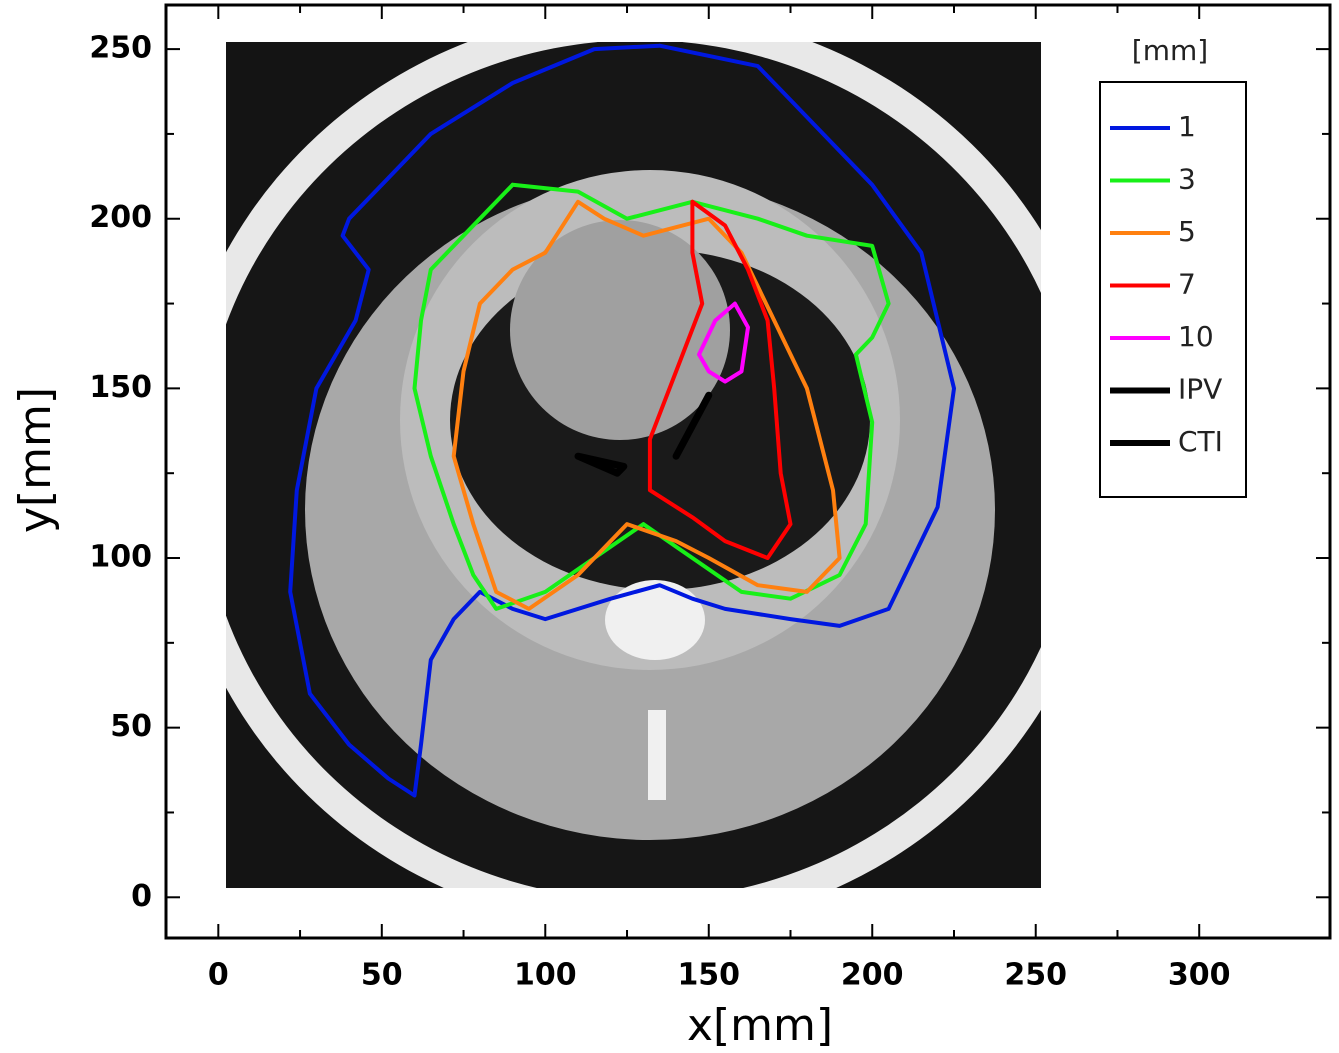 Image resolution: width=1339 pixels, height=1053 pixels. I want to click on x-tick-label: 150, so click(708, 975).